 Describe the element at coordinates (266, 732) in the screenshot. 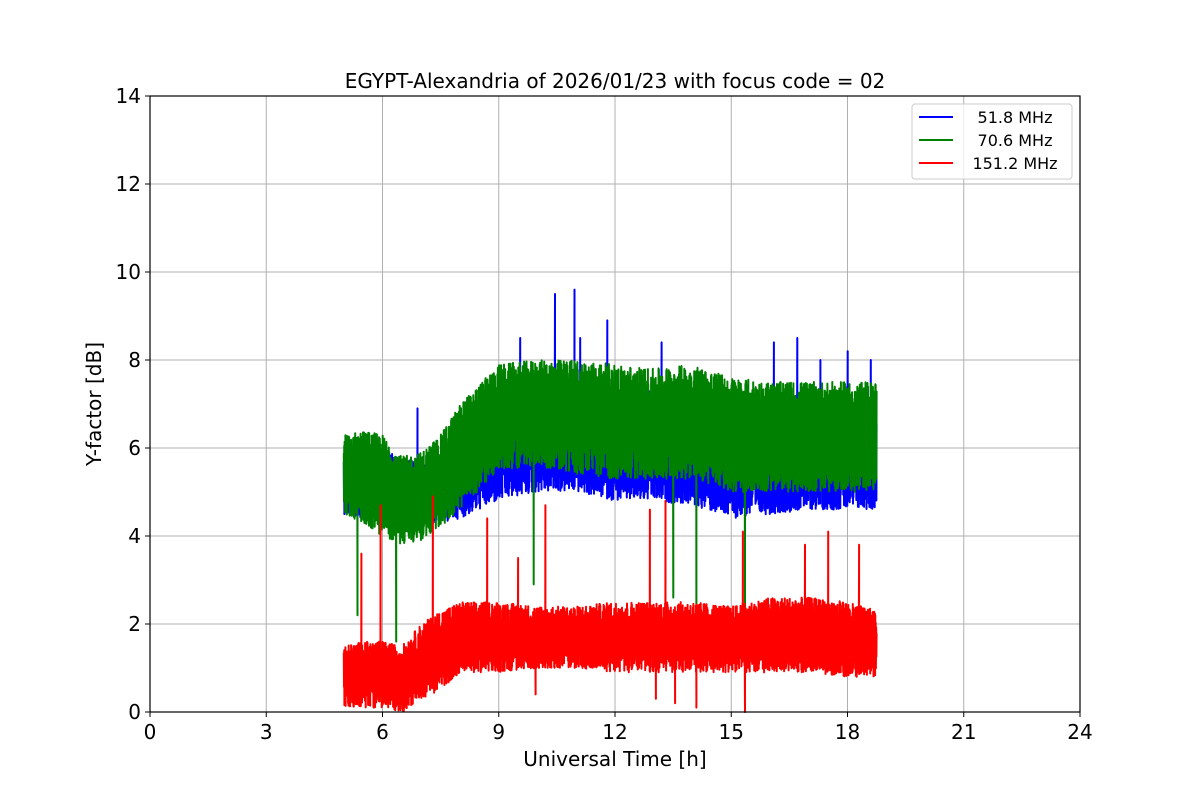

I see `x-tick-label: 3` at that location.